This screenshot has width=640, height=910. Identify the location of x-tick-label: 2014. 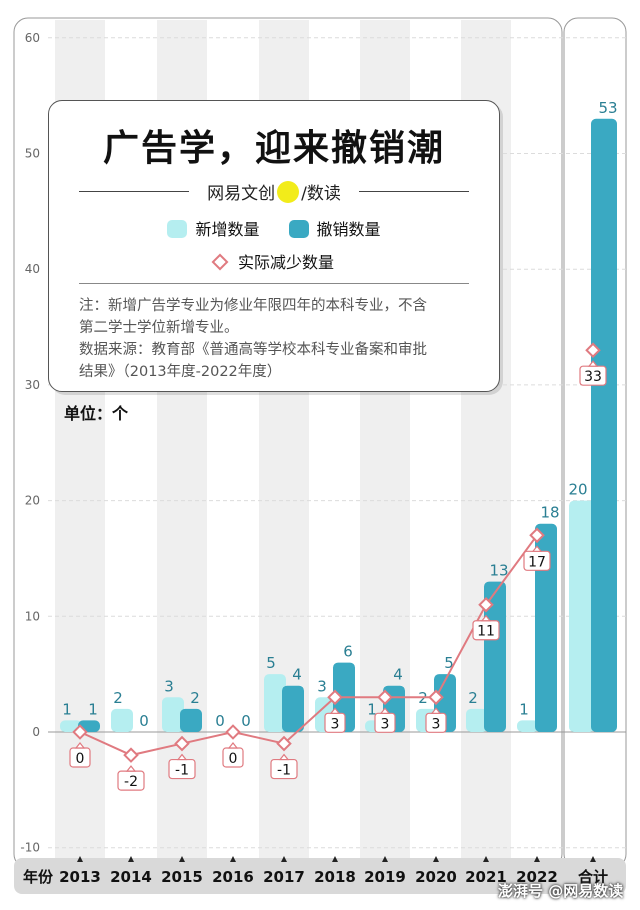
(131, 877).